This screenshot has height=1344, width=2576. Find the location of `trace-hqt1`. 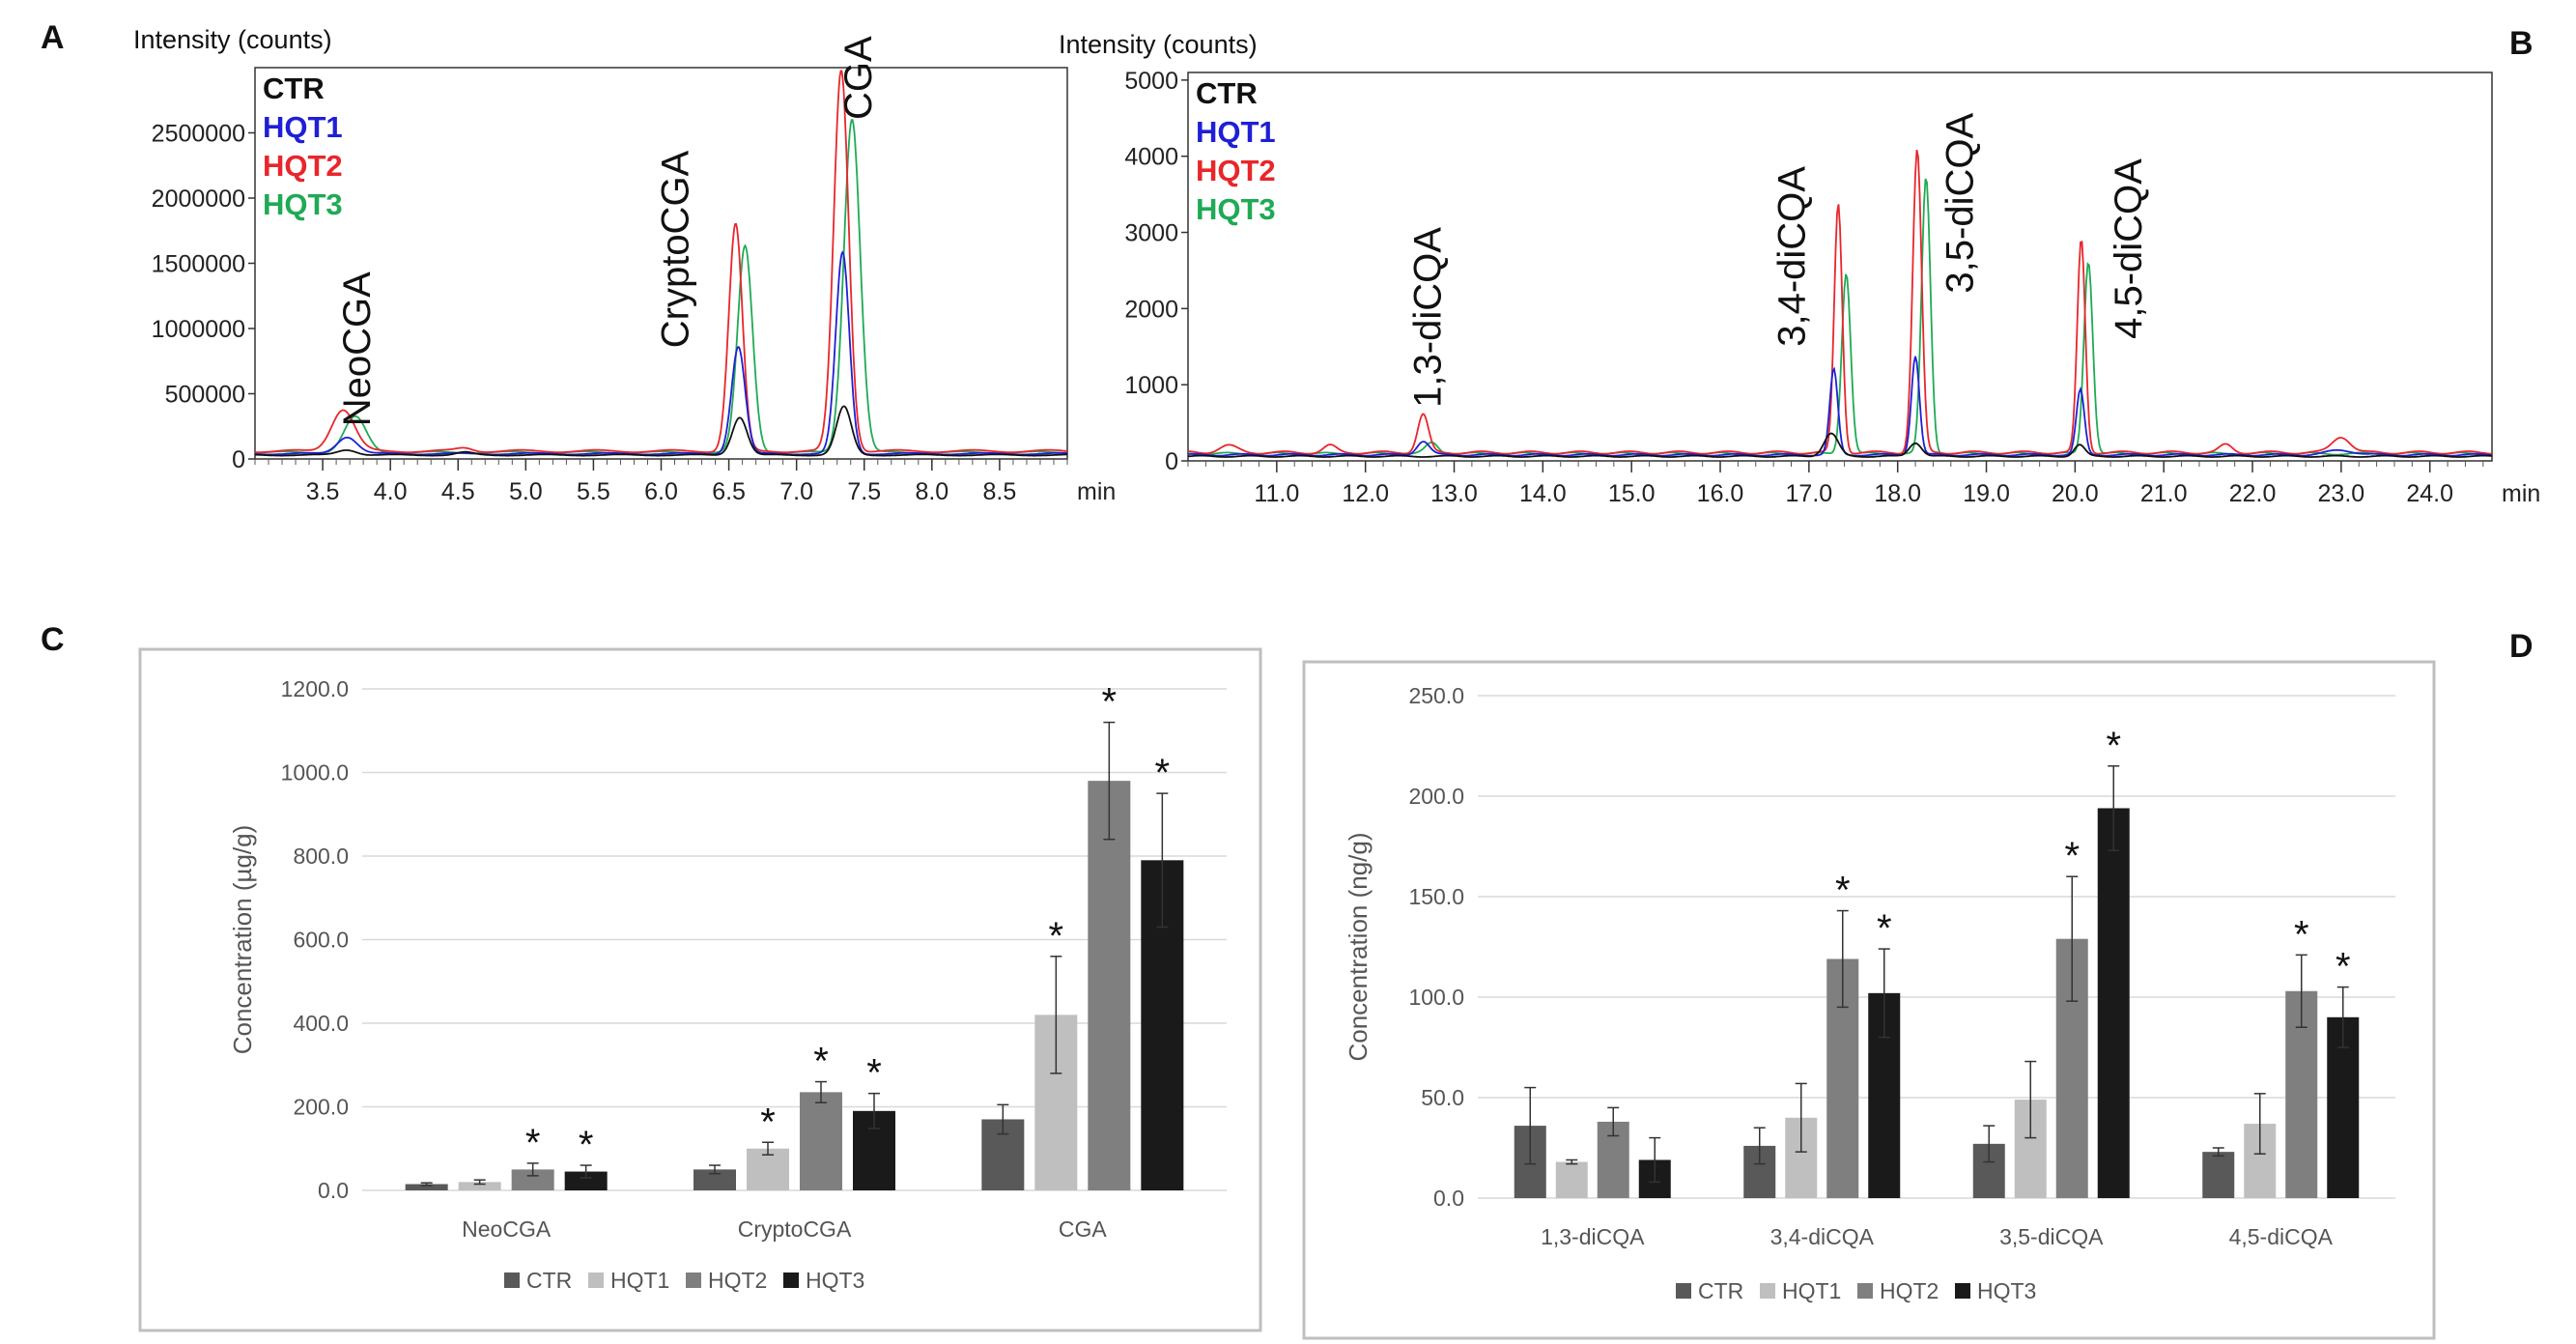

trace-hqt1 is located at coordinates (1840, 406).